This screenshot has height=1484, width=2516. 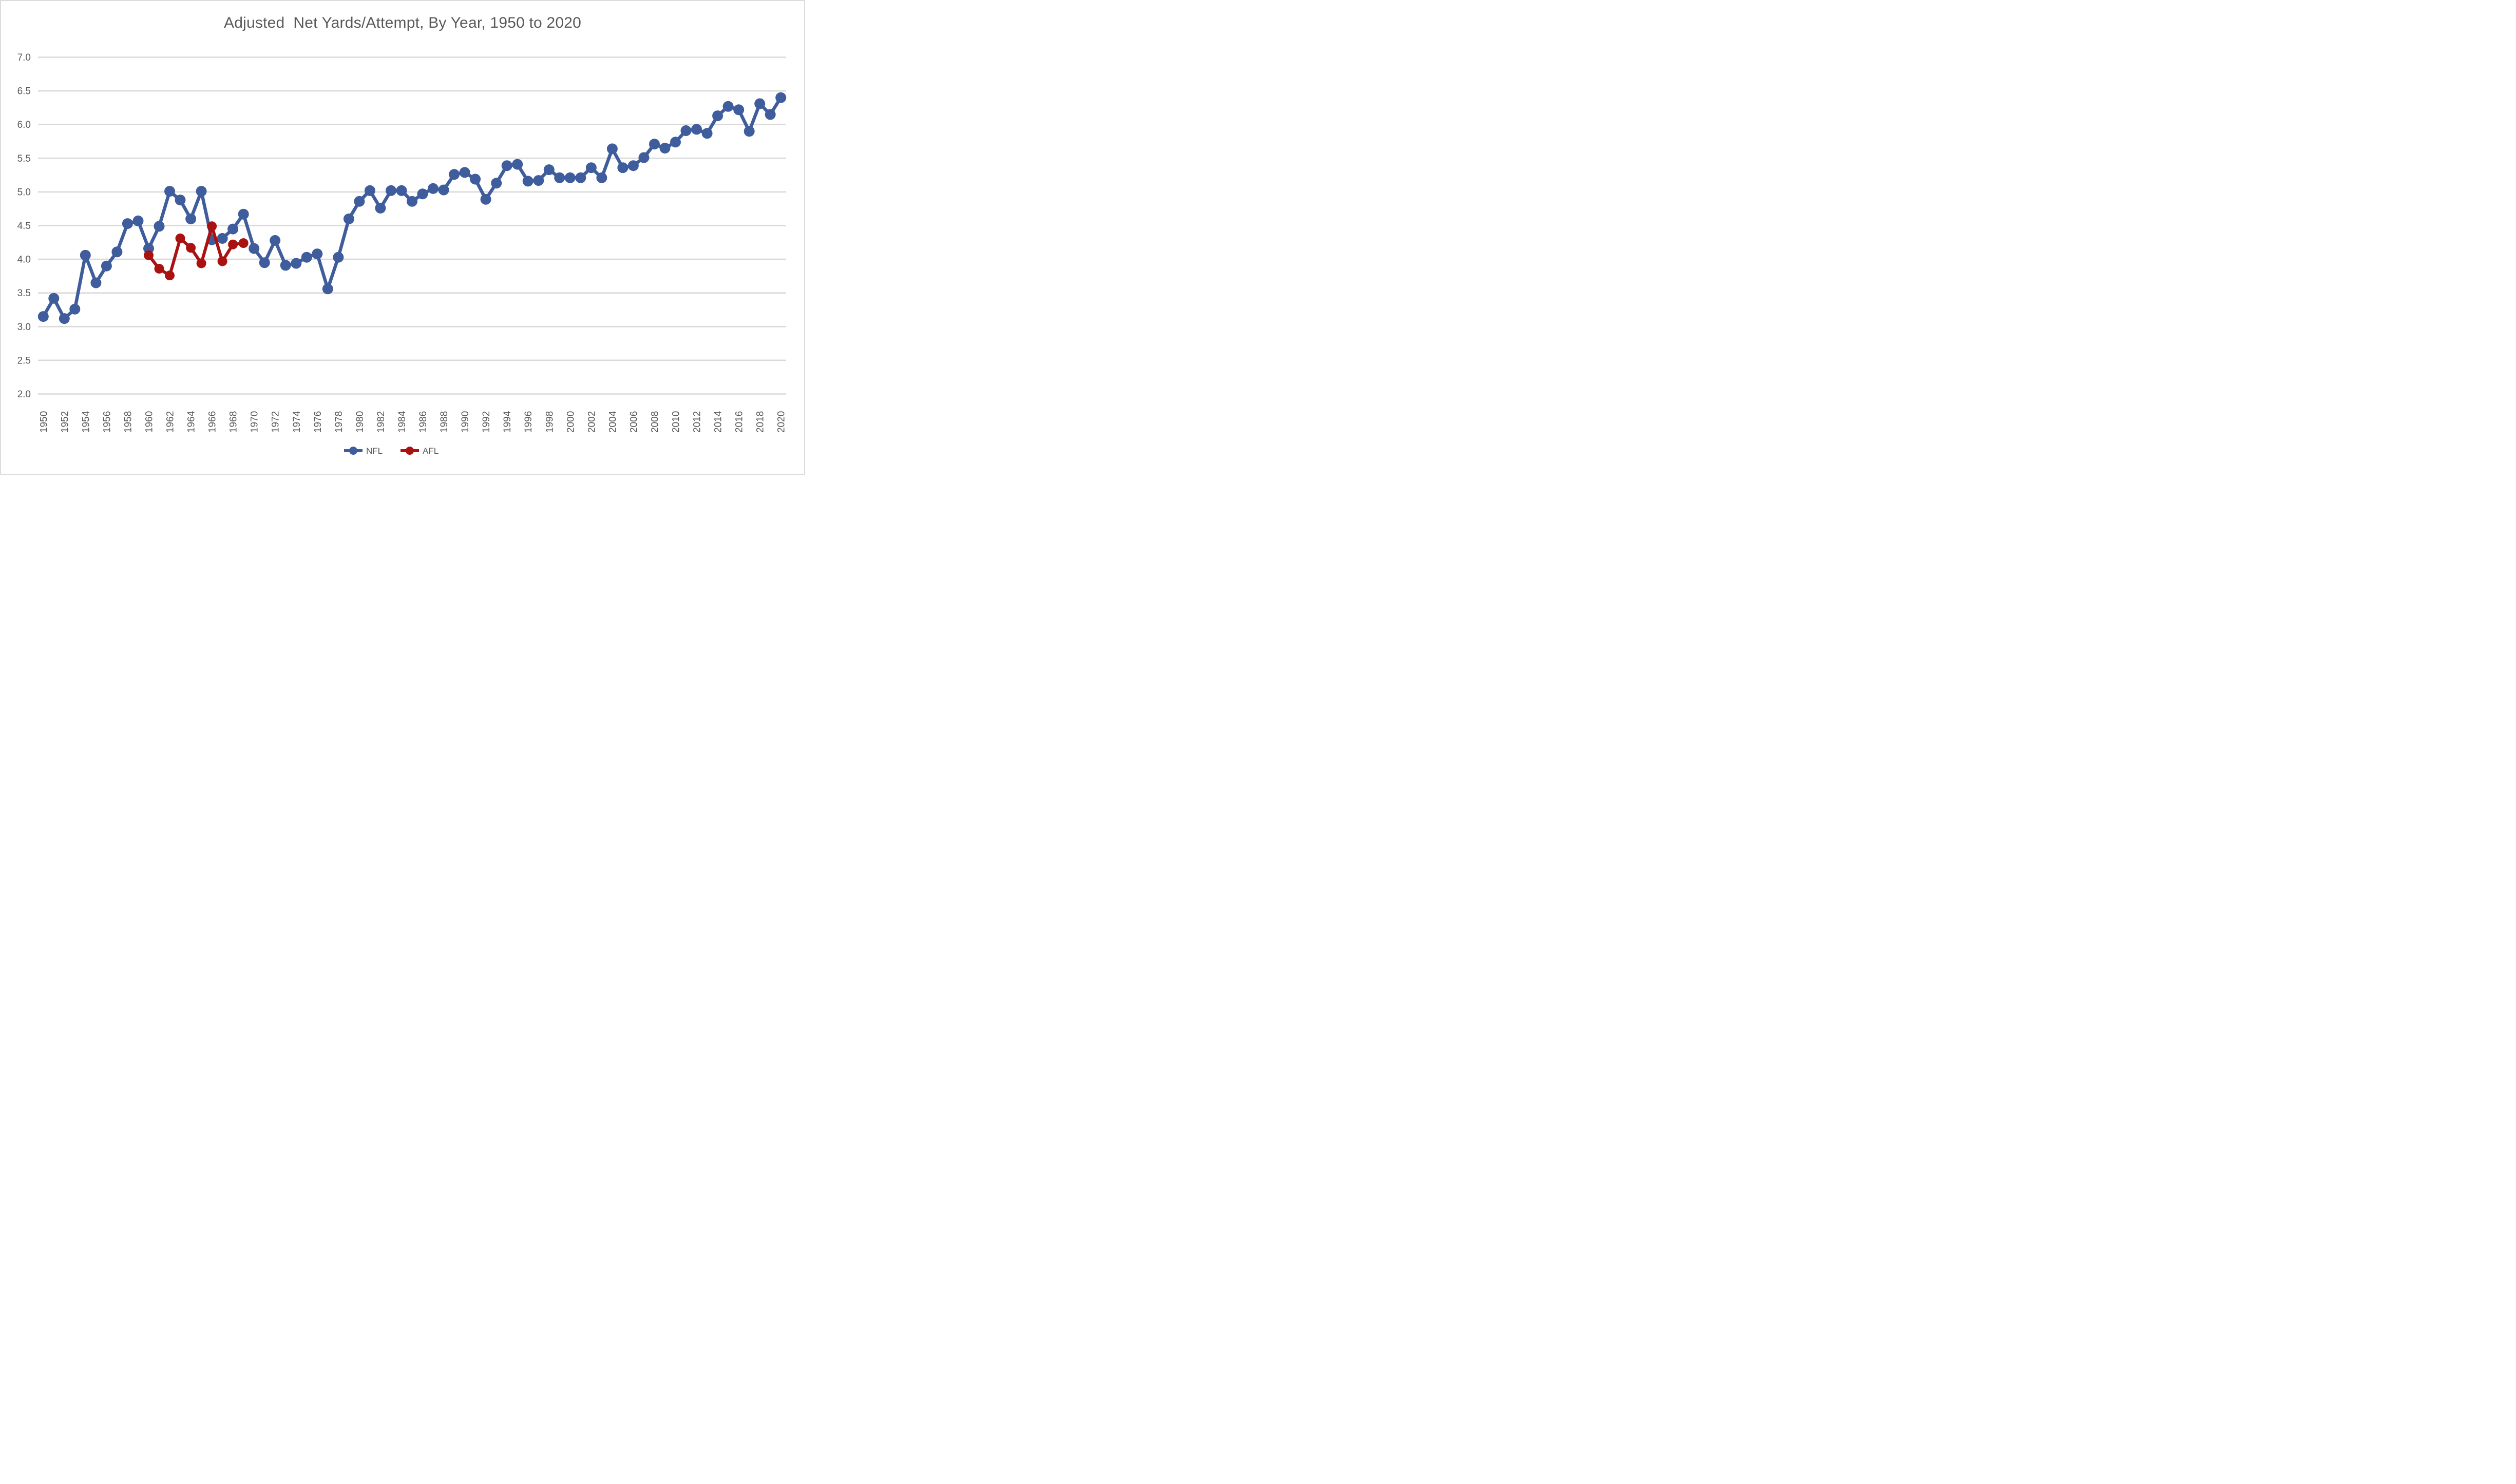 What do you see at coordinates (434, 189) in the screenshot?
I see `data-point-nfl-1987` at bounding box center [434, 189].